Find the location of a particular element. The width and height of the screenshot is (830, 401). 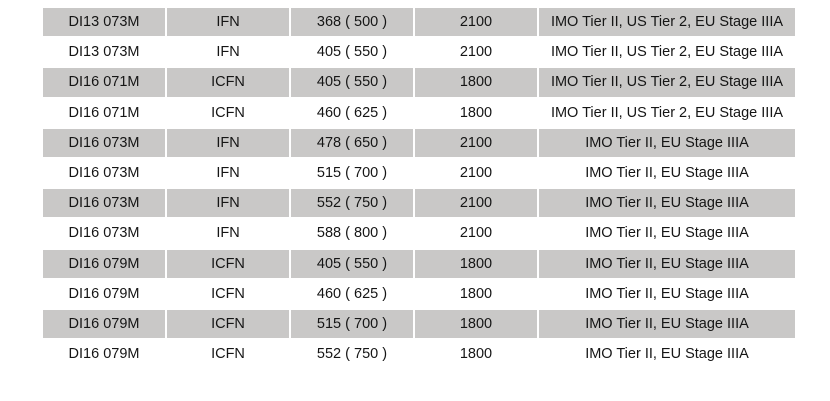

cell-power-kw-hp: 368 ( 500 ) is located at coordinates (352, 22).